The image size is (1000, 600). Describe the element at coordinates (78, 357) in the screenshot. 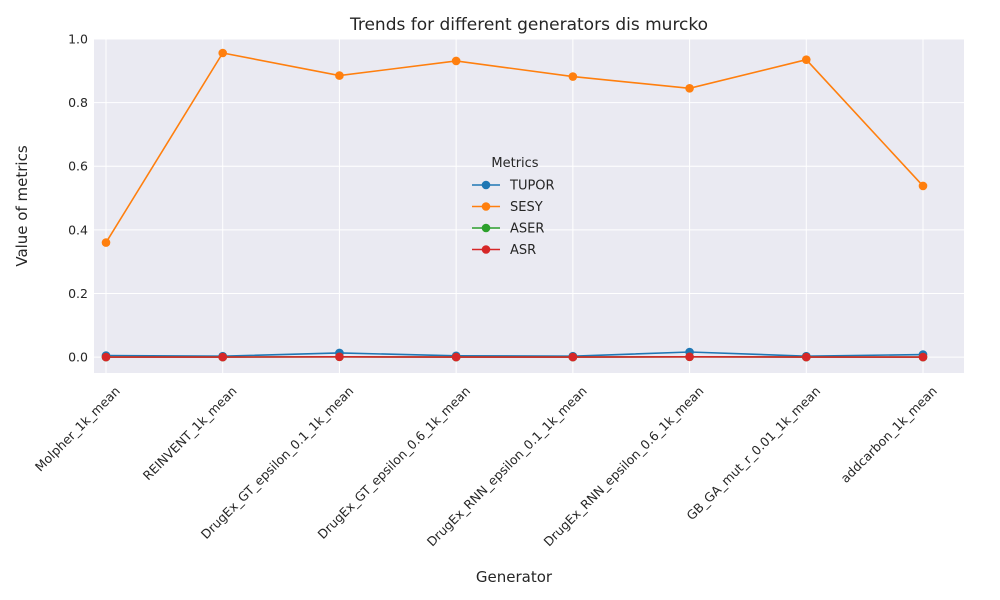

I see `y-tick-label: 0.0` at that location.